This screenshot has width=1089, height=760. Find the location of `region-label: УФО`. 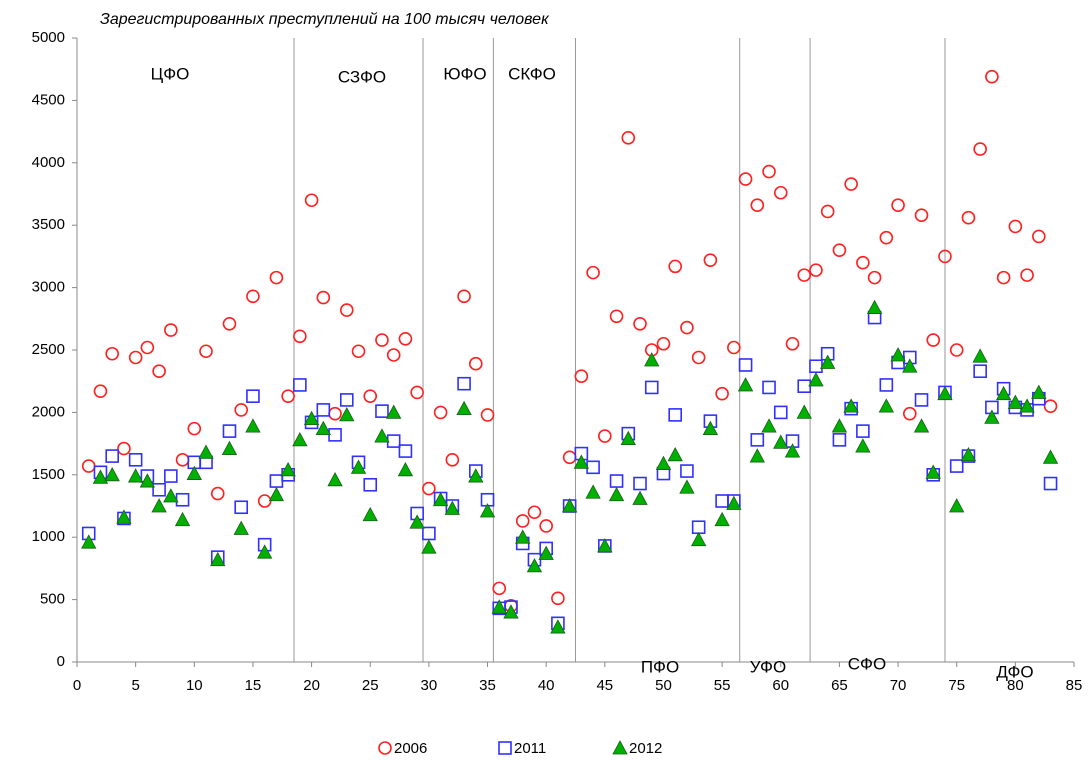

region-label: УФО is located at coordinates (768, 666).